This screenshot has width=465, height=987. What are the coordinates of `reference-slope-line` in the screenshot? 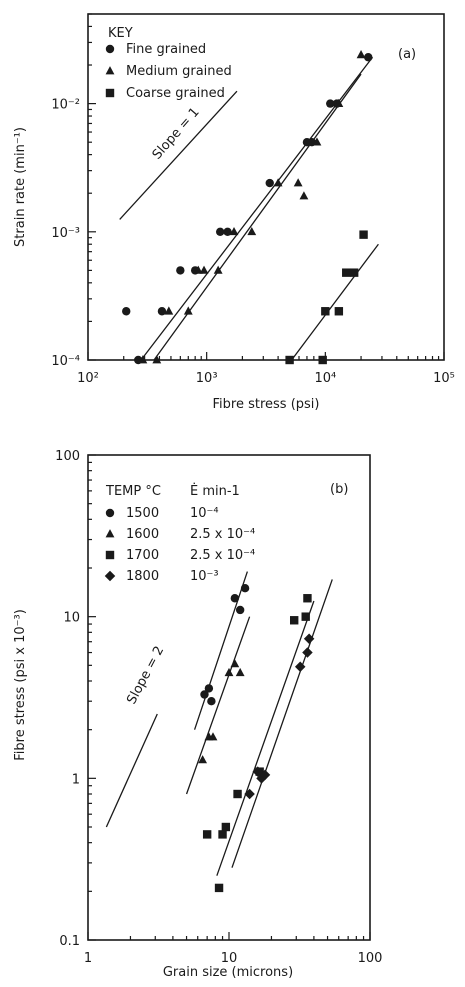 It's located at (178, 155).